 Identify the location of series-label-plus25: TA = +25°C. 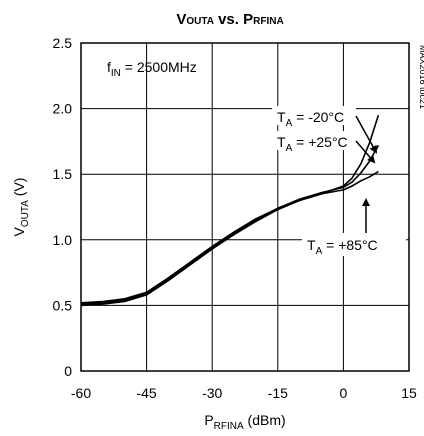
(312, 144).